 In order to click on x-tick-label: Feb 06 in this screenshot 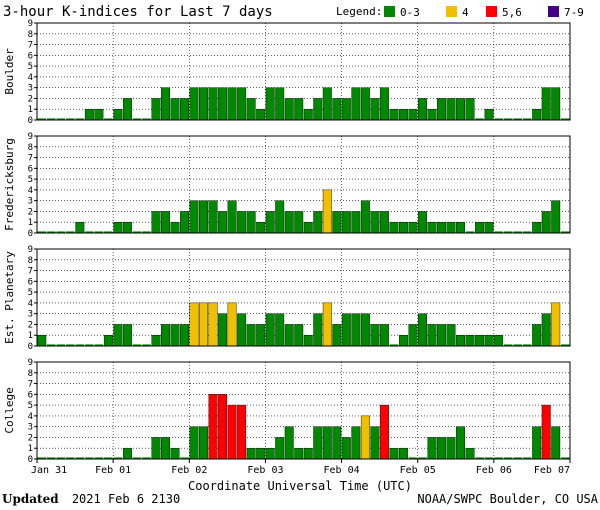, I will do `click(494, 470)`.